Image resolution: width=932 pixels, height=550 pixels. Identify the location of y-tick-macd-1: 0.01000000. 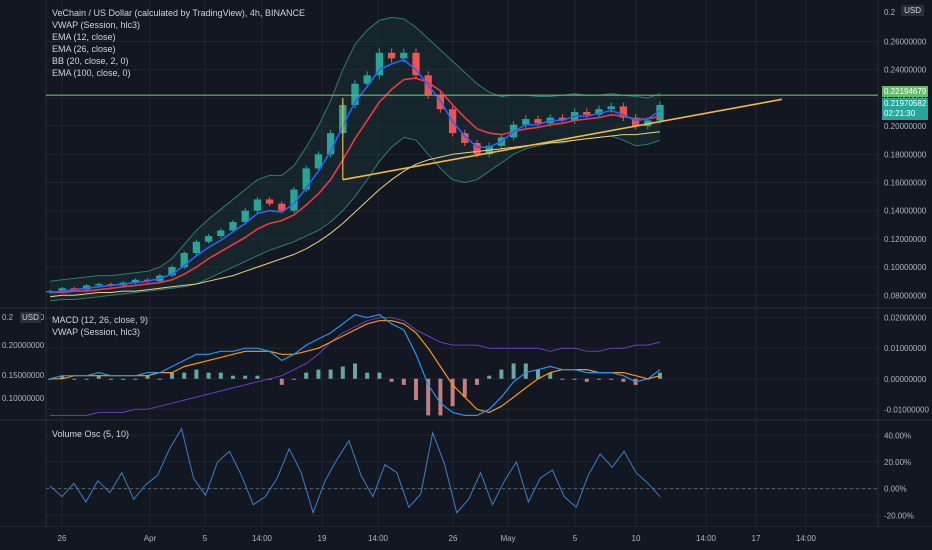
(905, 348).